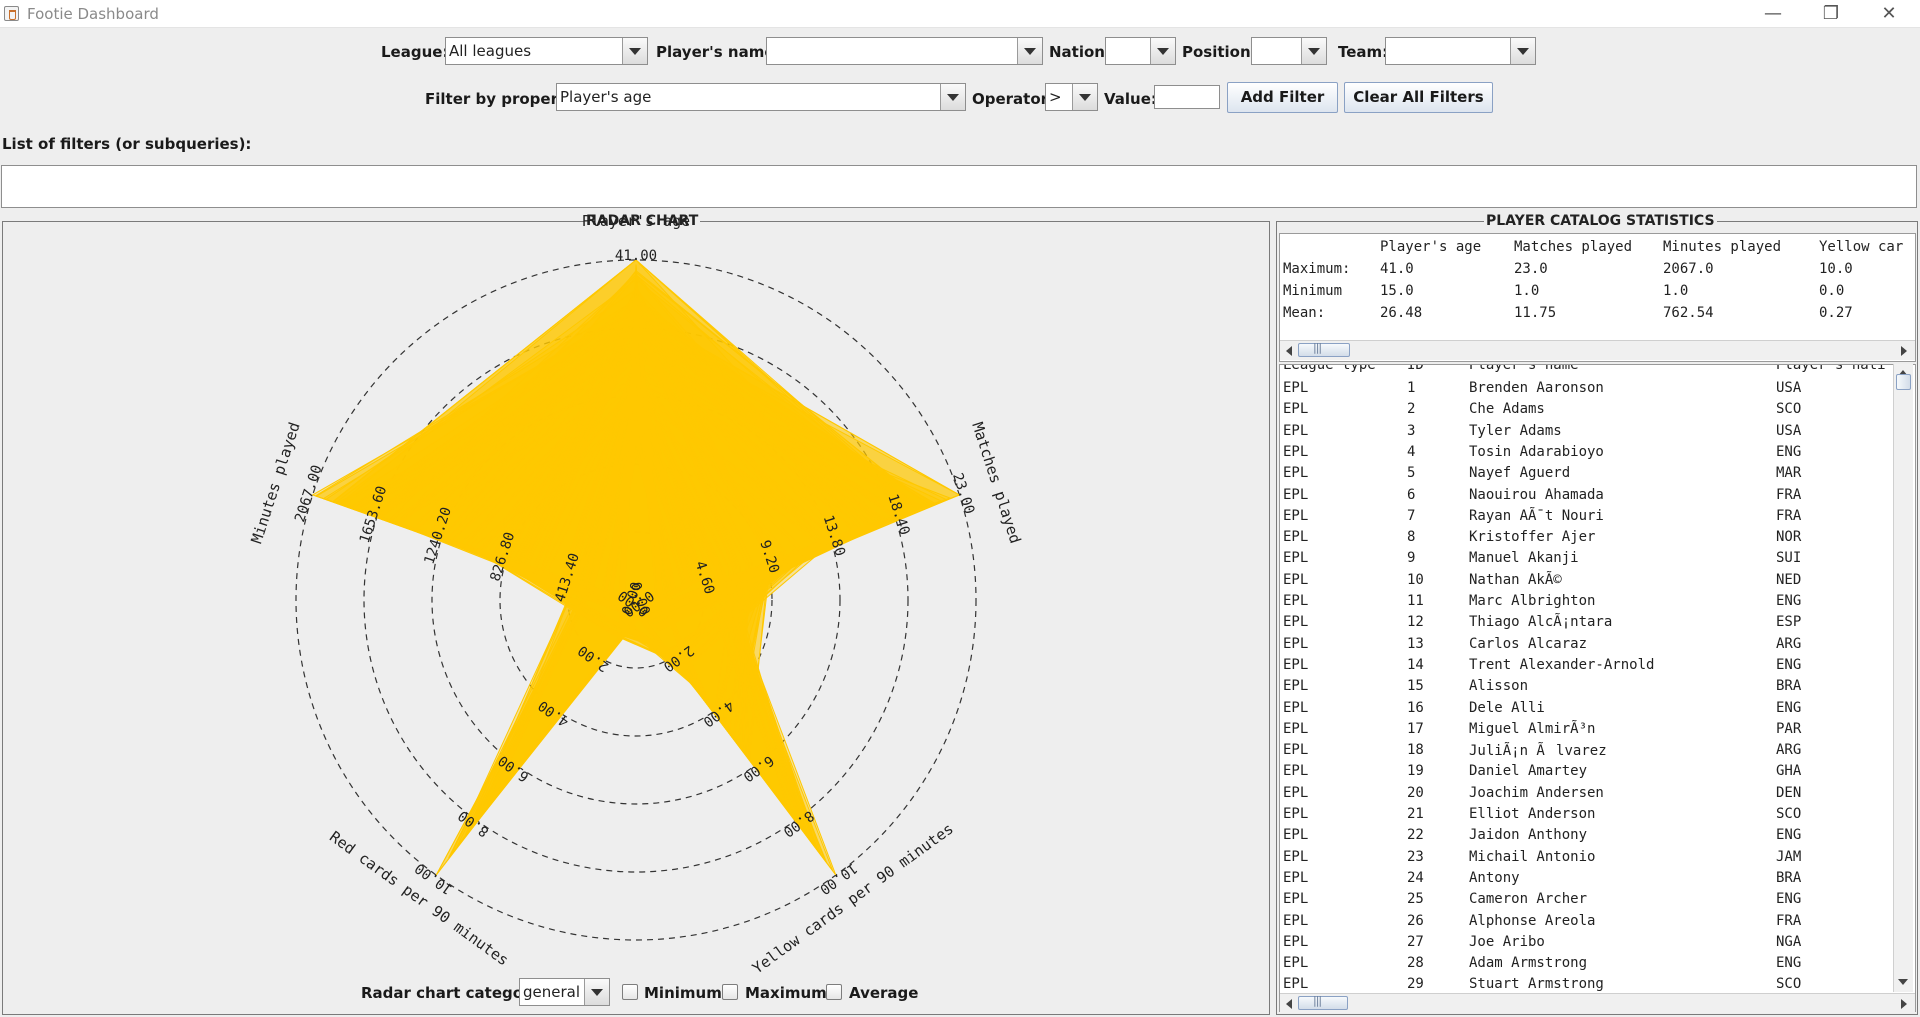  Describe the element at coordinates (730, 992) in the screenshot. I see `maximum-checkbox` at that location.